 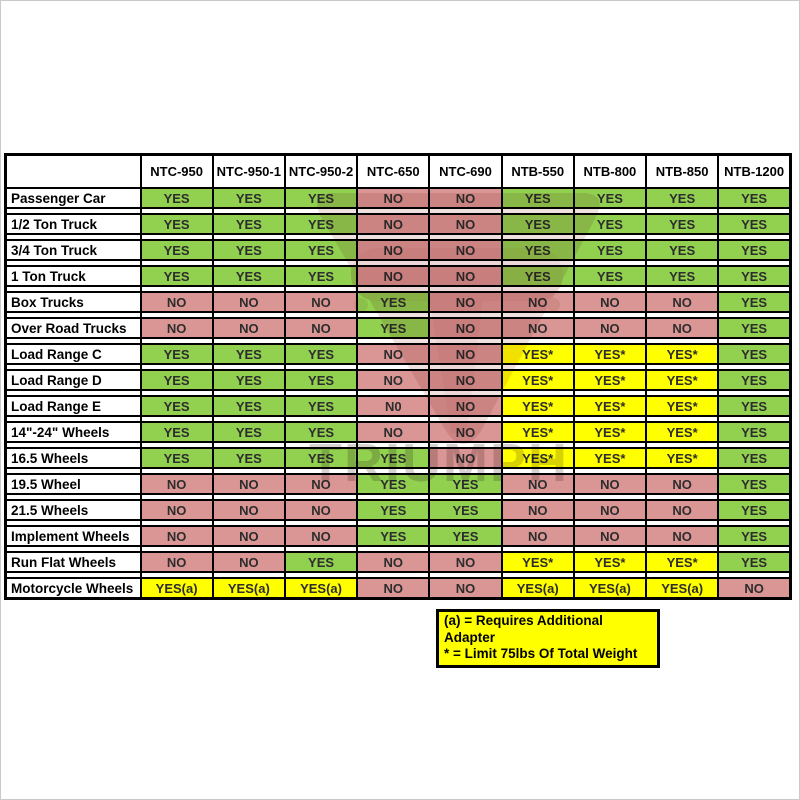 I want to click on table-row: Over Road Trucks NO NO NO YES NO NO NO NO YES, so click(x=398, y=328).